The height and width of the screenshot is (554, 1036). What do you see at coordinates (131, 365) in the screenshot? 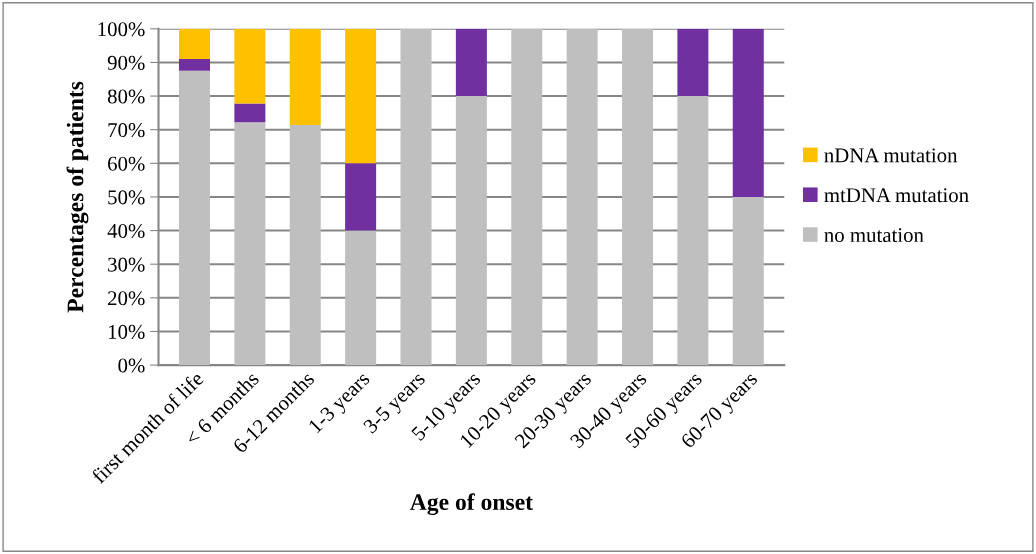
I see `y-tick-label: 0%` at bounding box center [131, 365].